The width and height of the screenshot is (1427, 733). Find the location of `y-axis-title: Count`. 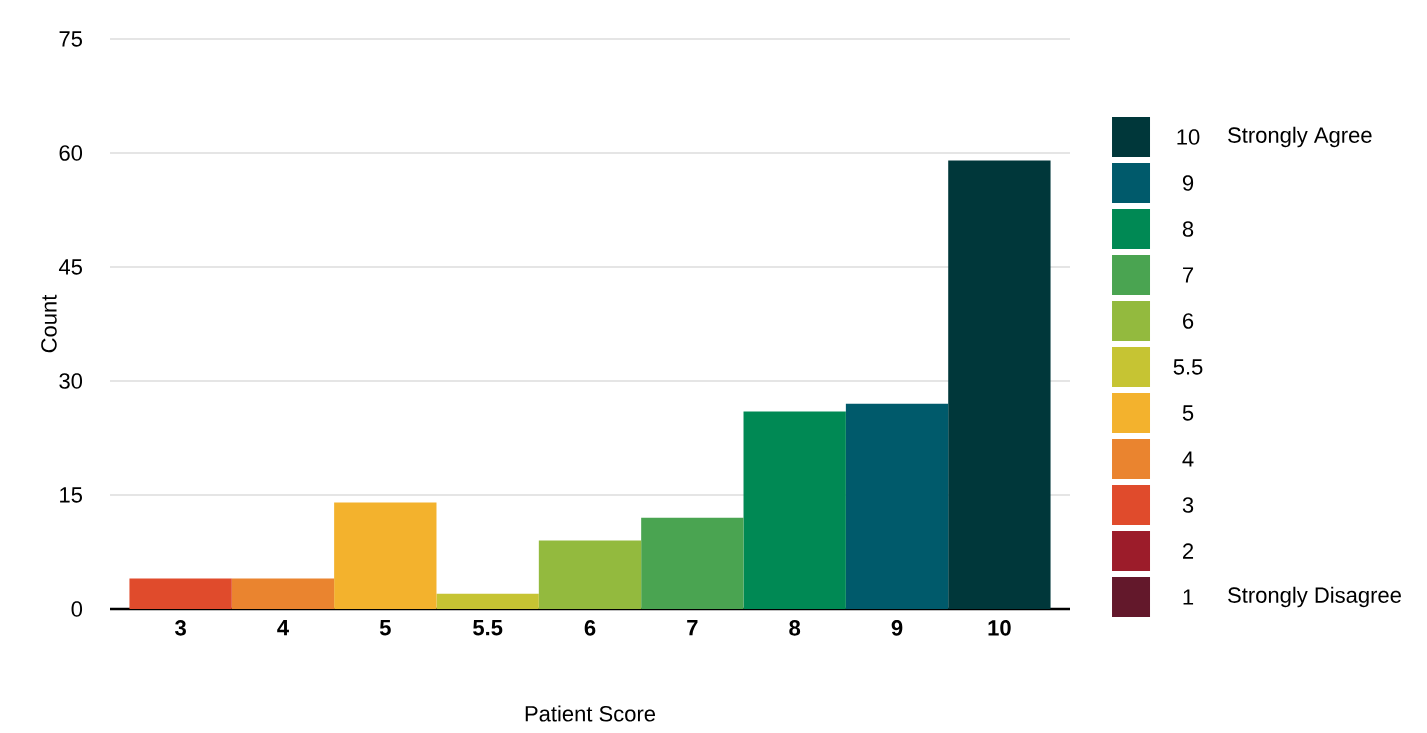

y-axis-title: Count is located at coordinates (49, 323).